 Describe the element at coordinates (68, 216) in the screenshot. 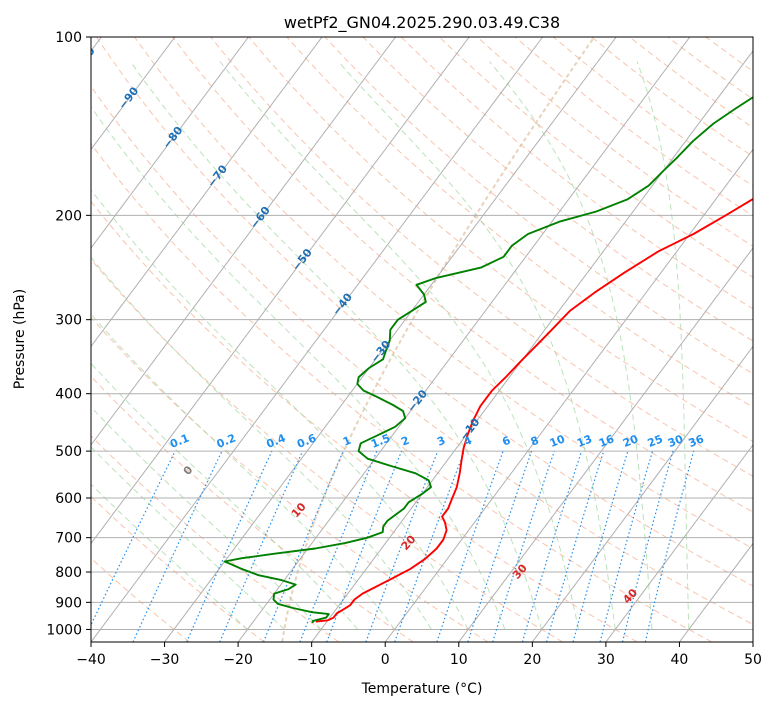

I see `y-tick-label: 200` at that location.